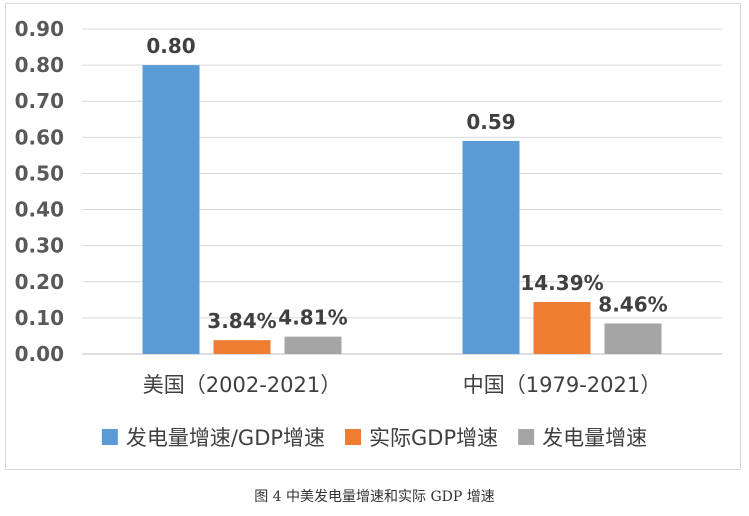  Describe the element at coordinates (39, 173) in the screenshot. I see `y-tick-label: 0.50` at that location.